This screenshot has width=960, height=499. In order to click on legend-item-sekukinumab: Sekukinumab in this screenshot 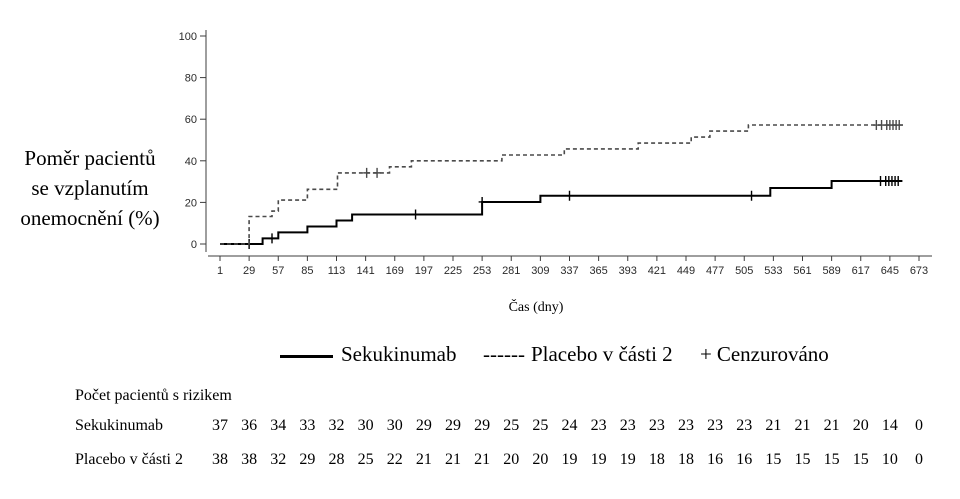, I will do `click(368, 354)`.